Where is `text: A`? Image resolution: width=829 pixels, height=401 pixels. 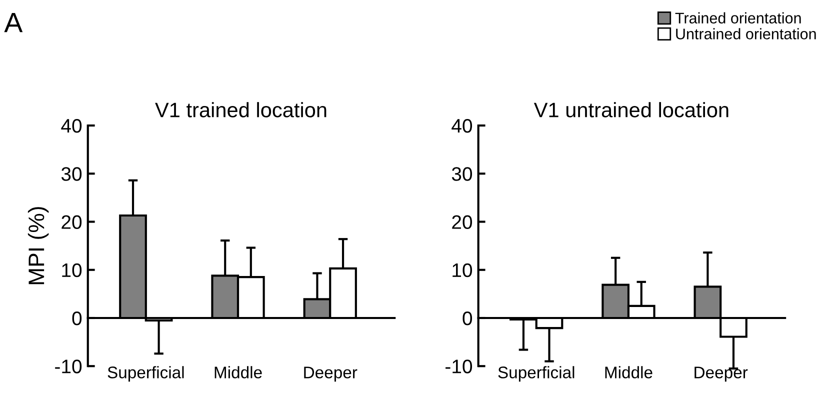 text: A is located at coordinates (13, 22).